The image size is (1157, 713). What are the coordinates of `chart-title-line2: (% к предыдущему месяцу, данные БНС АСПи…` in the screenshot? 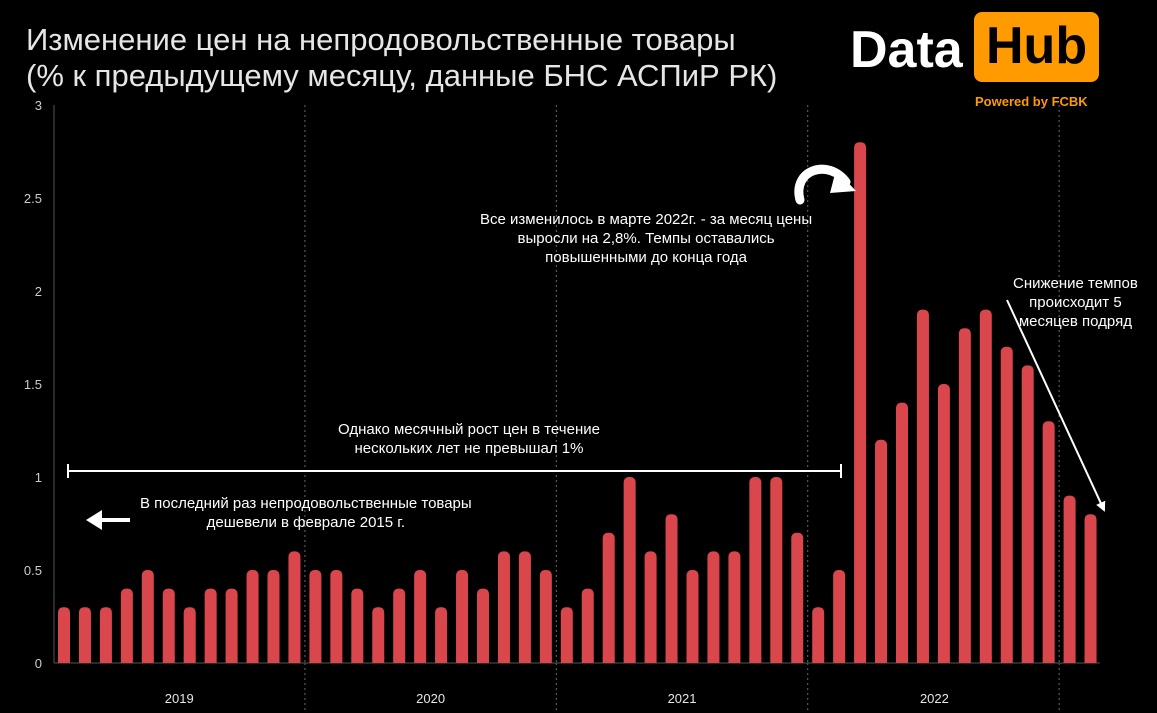 It's located at (402, 75).